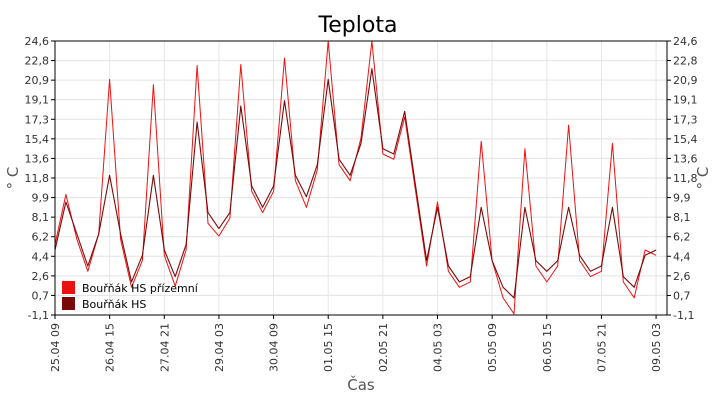 The width and height of the screenshot is (720, 400). What do you see at coordinates (682, 237) in the screenshot?
I see `y-tick-label-right: 6,2` at bounding box center [682, 237].